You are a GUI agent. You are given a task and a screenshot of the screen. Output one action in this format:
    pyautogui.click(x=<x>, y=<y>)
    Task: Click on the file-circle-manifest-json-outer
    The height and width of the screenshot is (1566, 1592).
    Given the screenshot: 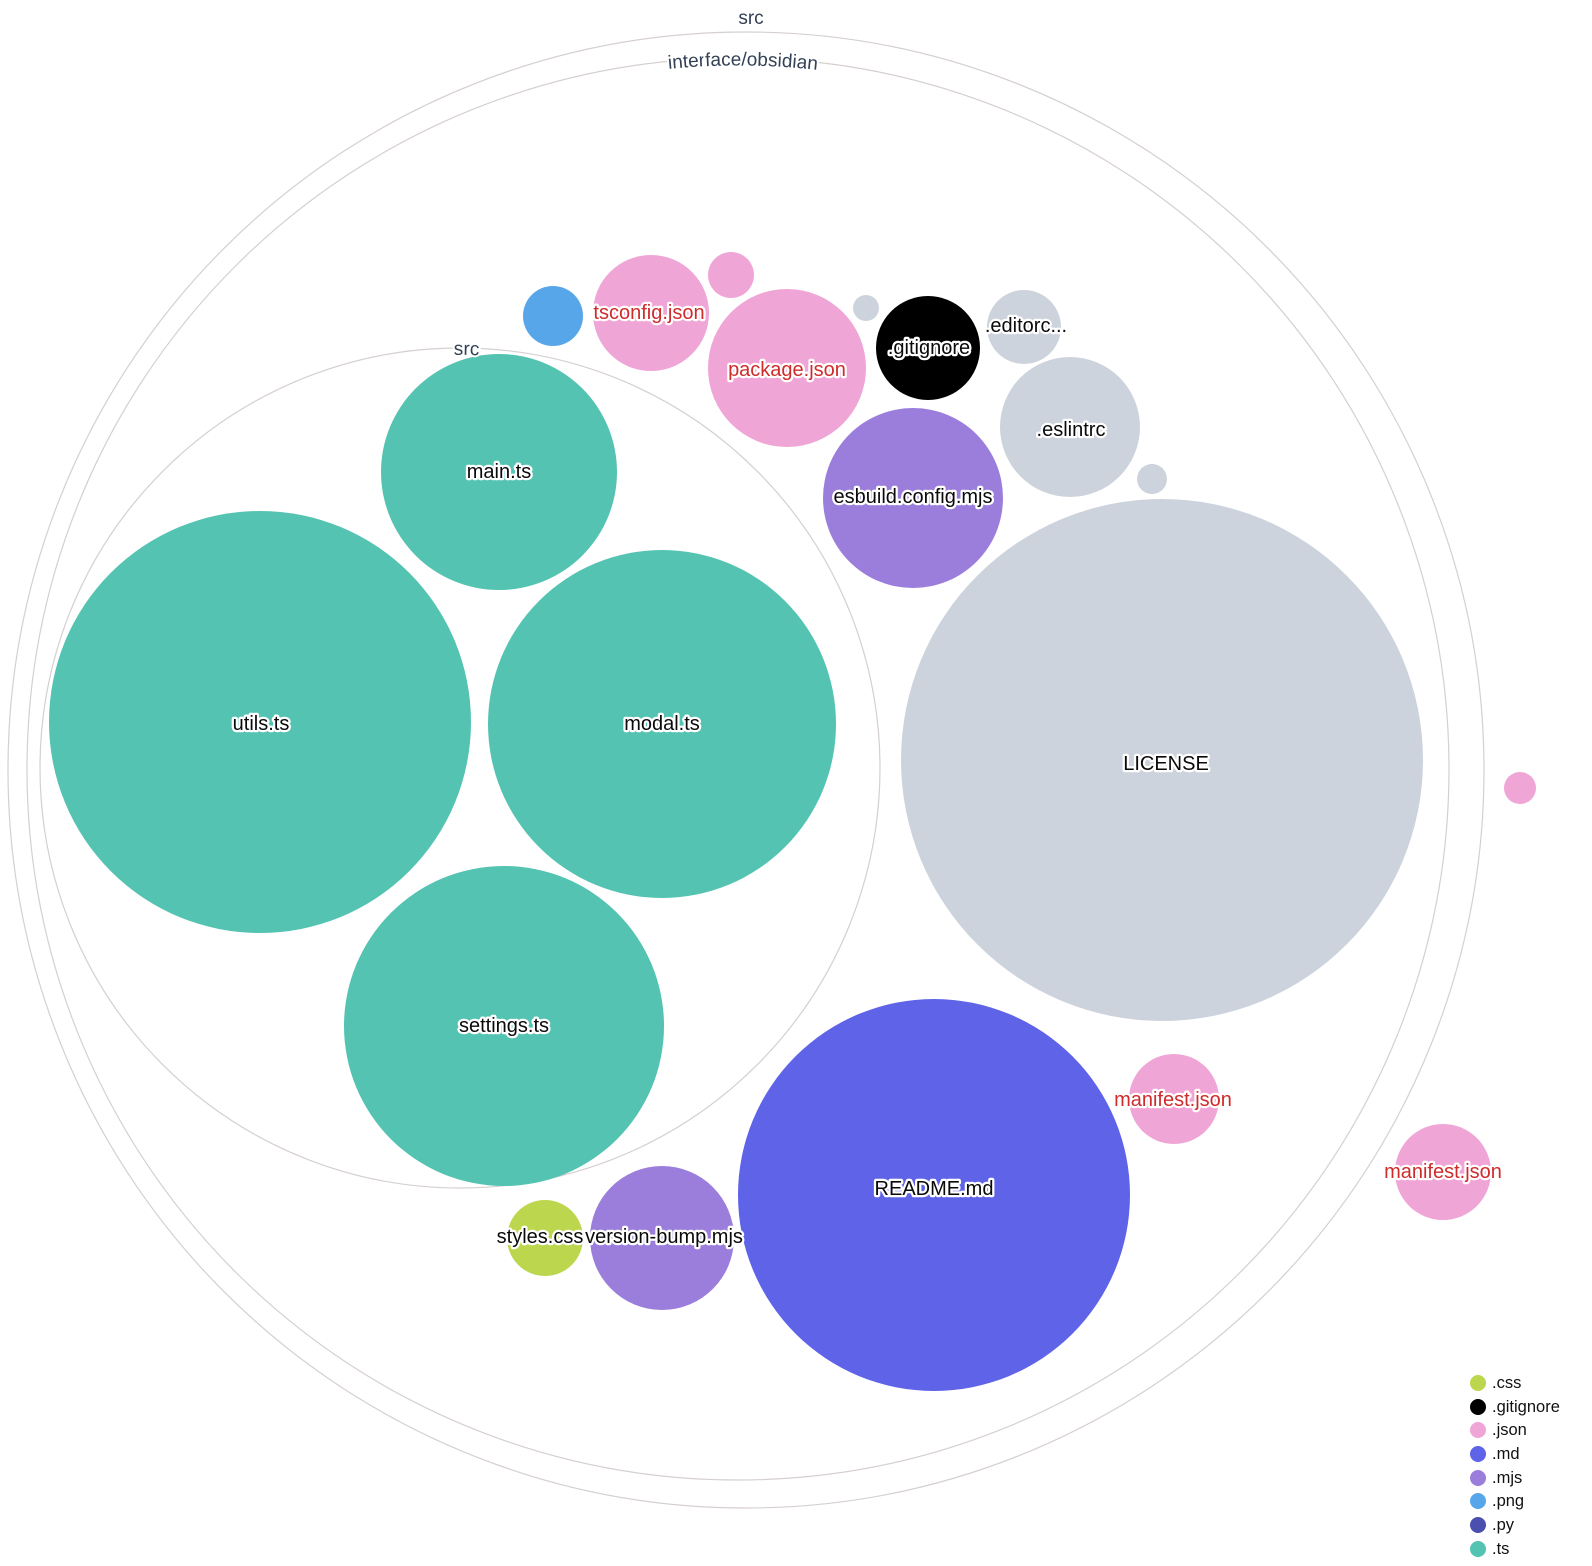 What is the action you would take?
    pyautogui.click(x=1443, y=1172)
    